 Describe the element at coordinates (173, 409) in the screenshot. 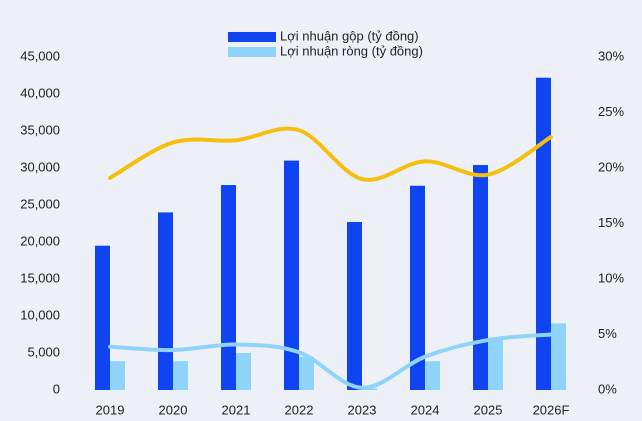

I see `x-tick-label: 2020` at that location.